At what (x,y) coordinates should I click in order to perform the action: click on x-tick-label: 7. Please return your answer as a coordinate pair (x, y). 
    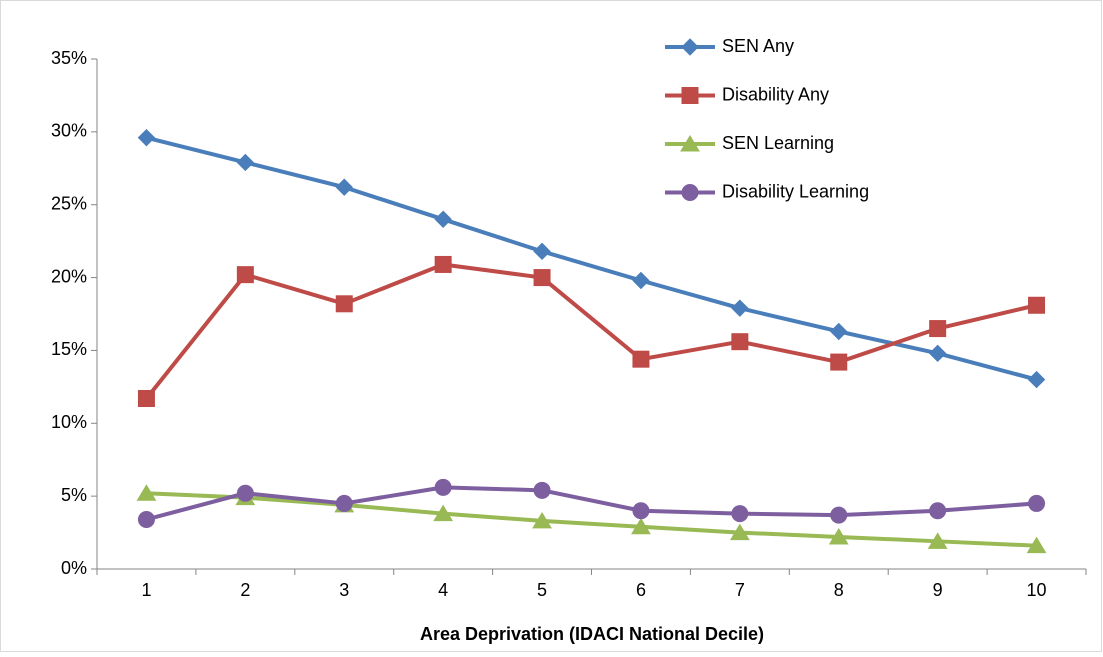
    Looking at the image, I should click on (740, 590).